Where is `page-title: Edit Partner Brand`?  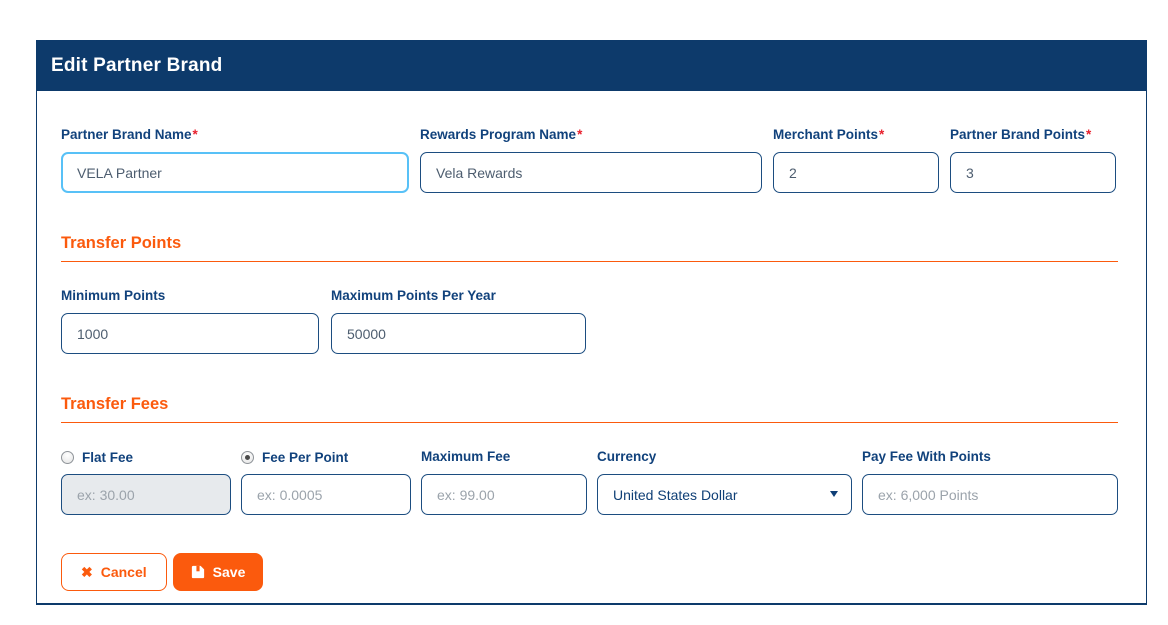 page-title: Edit Partner Brand is located at coordinates (137, 65).